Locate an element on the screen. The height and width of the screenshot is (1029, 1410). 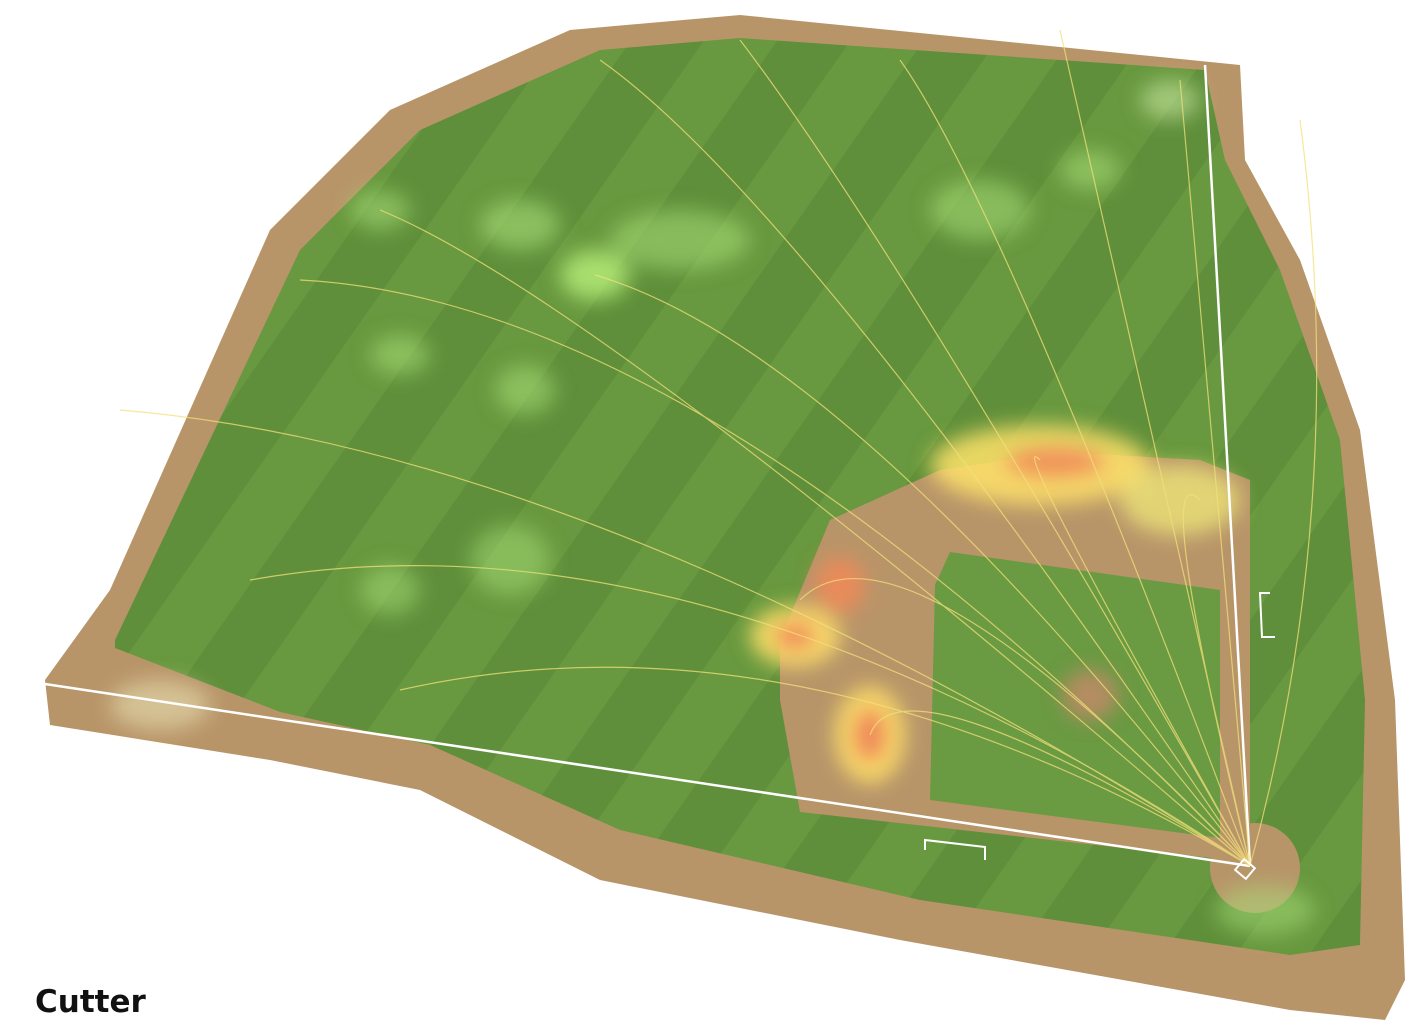
pitch-type-label: Cutter is located at coordinates (90, 1002).